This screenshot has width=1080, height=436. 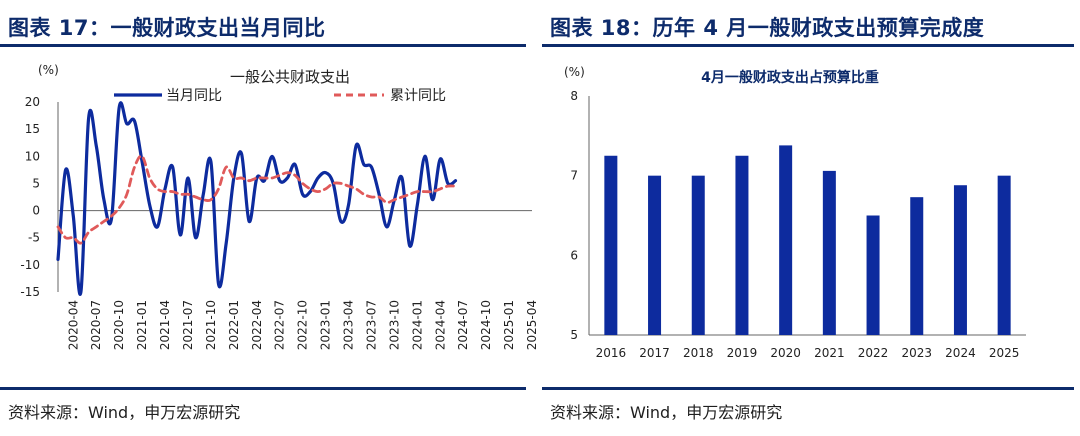 I want to click on x-tick-label: 2025-04, so click(x=532, y=325).